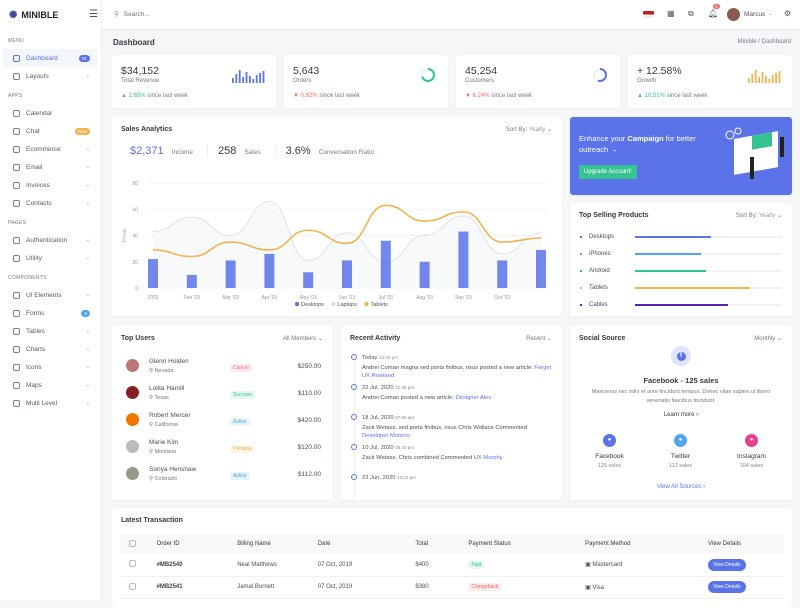 Image resolution: width=800 pixels, height=608 pixels. I want to click on settings-gear-icon: ⚙, so click(788, 13).